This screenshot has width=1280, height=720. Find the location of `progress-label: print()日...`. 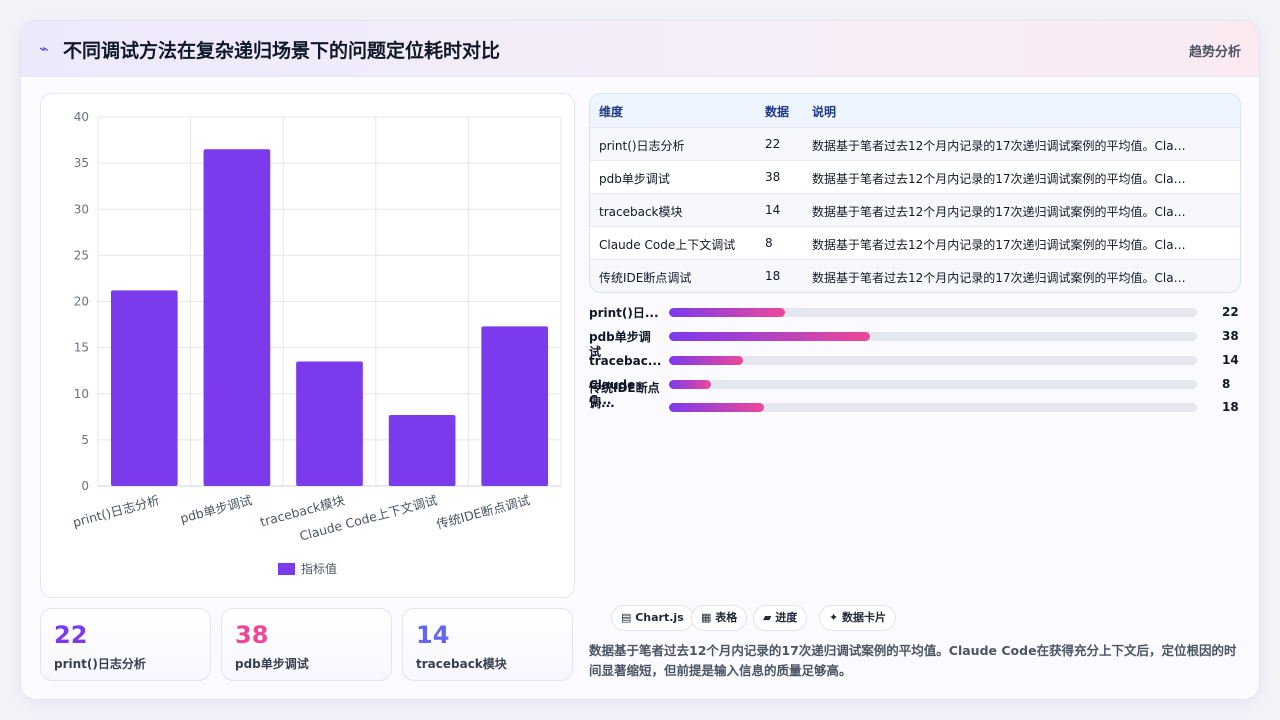

progress-label: print()日... is located at coordinates (624, 313).